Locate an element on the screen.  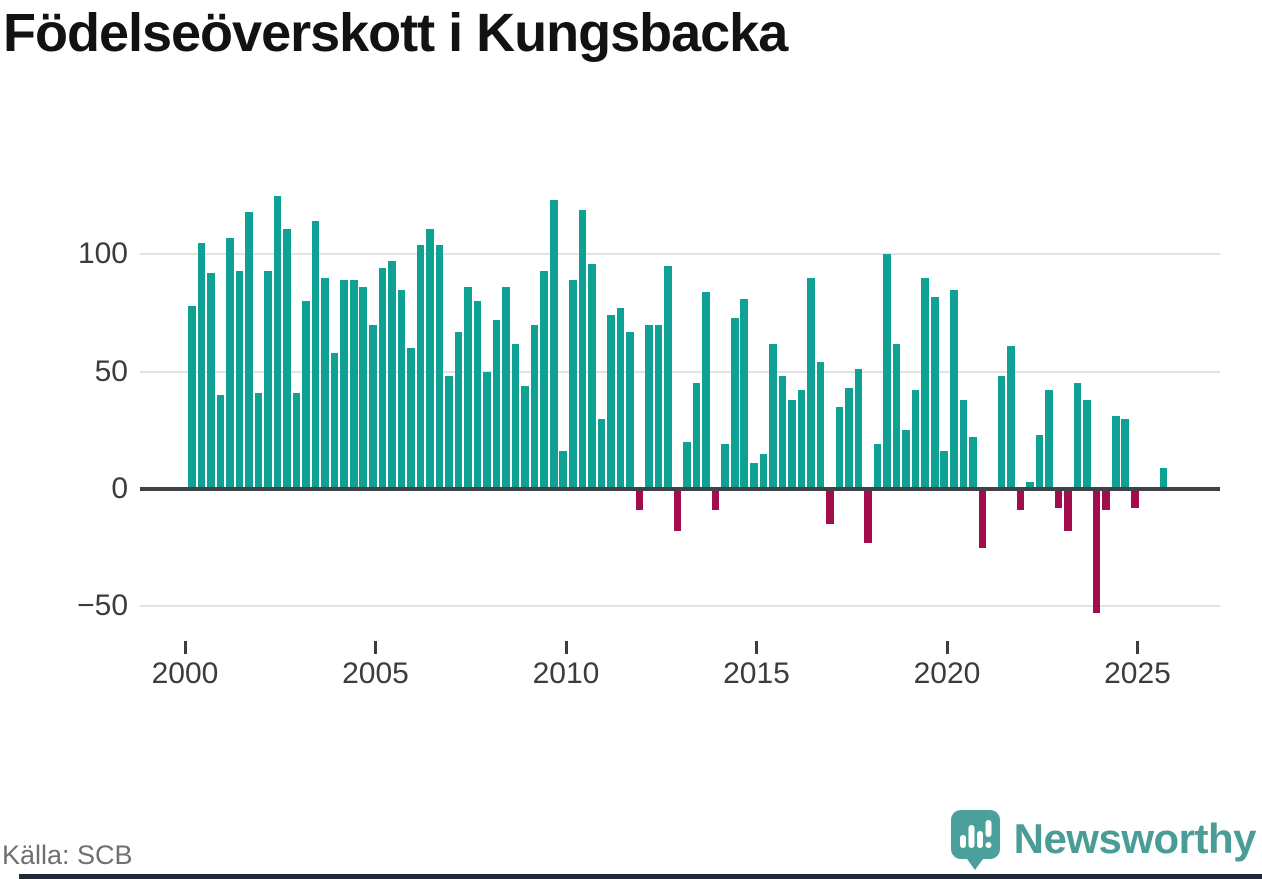
x-axis-label: 2005 is located at coordinates (375, 673).